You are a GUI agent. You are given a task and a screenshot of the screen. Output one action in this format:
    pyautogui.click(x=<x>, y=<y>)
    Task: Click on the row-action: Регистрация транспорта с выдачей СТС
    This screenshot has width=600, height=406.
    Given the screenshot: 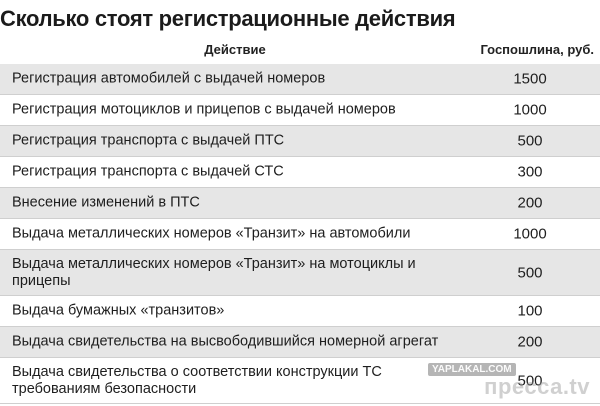 What is the action you would take?
    pyautogui.click(x=148, y=171)
    